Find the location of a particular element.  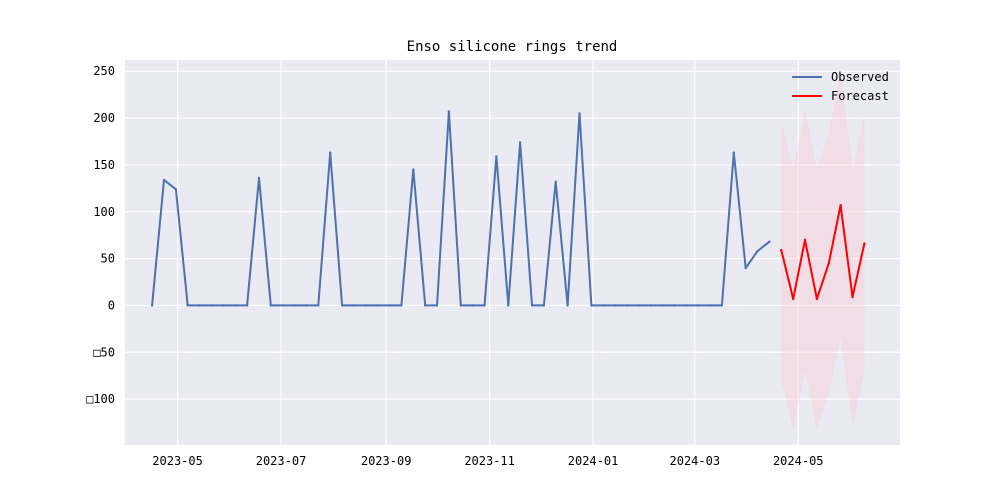

series-line-forecast is located at coordinates (823, 252).